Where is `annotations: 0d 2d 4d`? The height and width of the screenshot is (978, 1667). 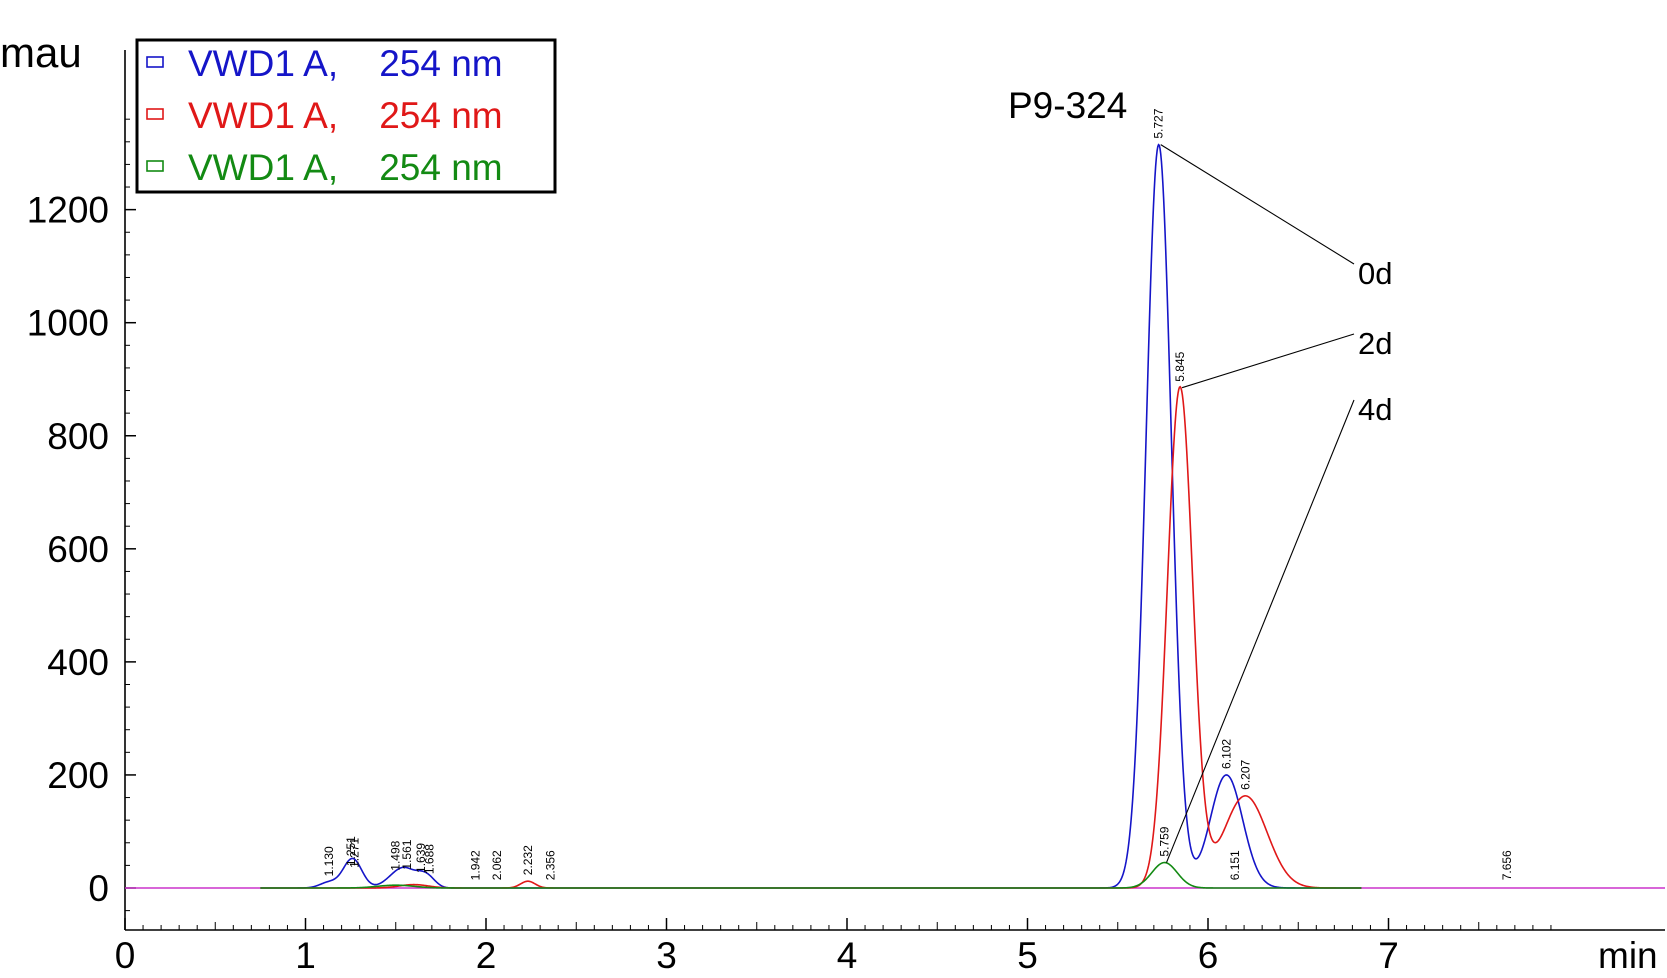 annotations: 0d 2d 4d is located at coordinates (1276, 503).